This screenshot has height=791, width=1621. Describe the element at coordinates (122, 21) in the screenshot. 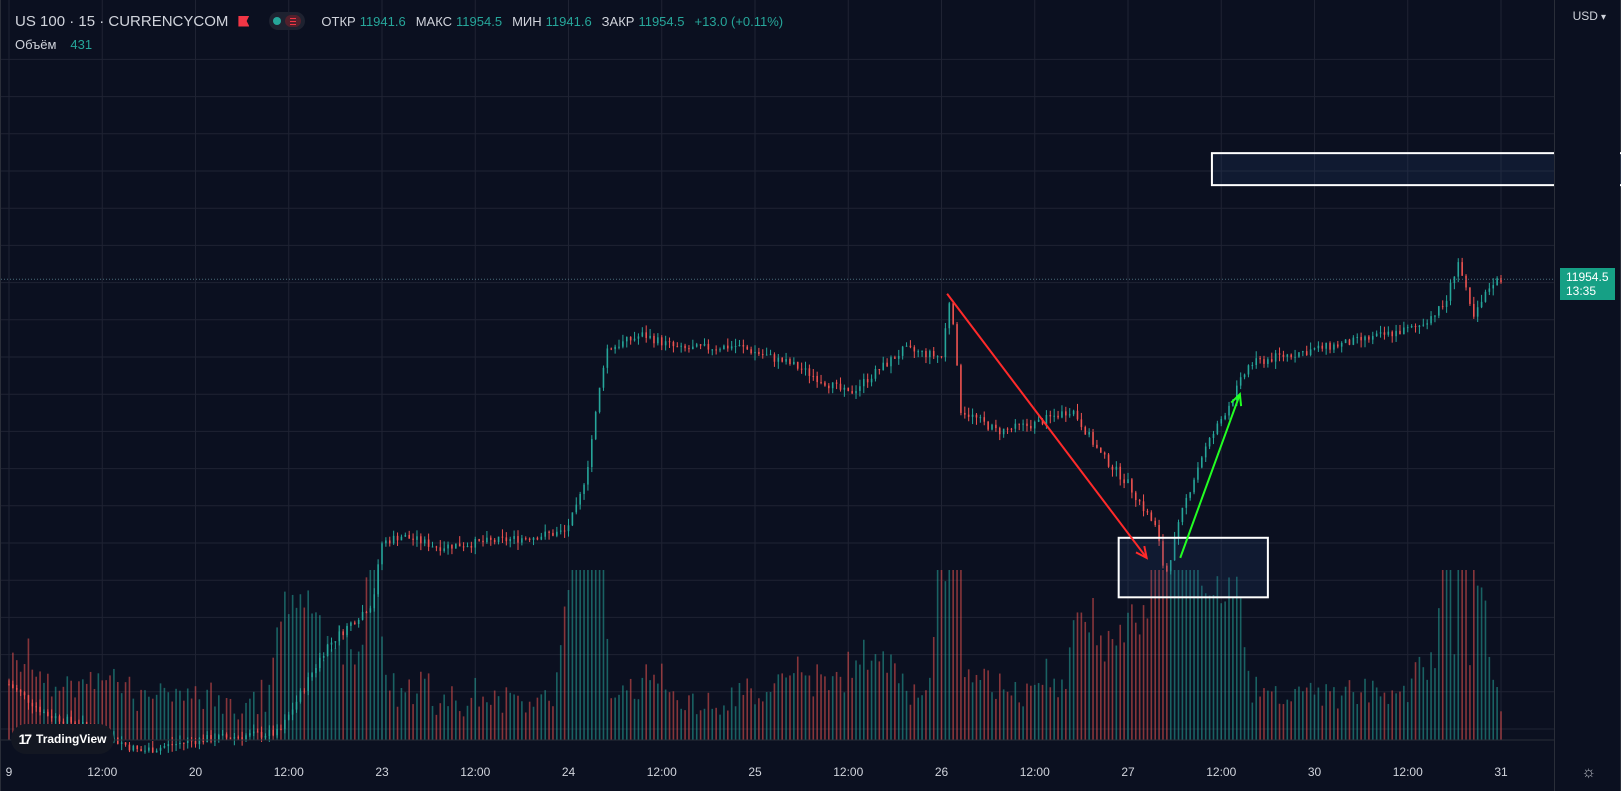

I see `symbol-title: US 100 · 15 · CURRENCYCOM` at that location.